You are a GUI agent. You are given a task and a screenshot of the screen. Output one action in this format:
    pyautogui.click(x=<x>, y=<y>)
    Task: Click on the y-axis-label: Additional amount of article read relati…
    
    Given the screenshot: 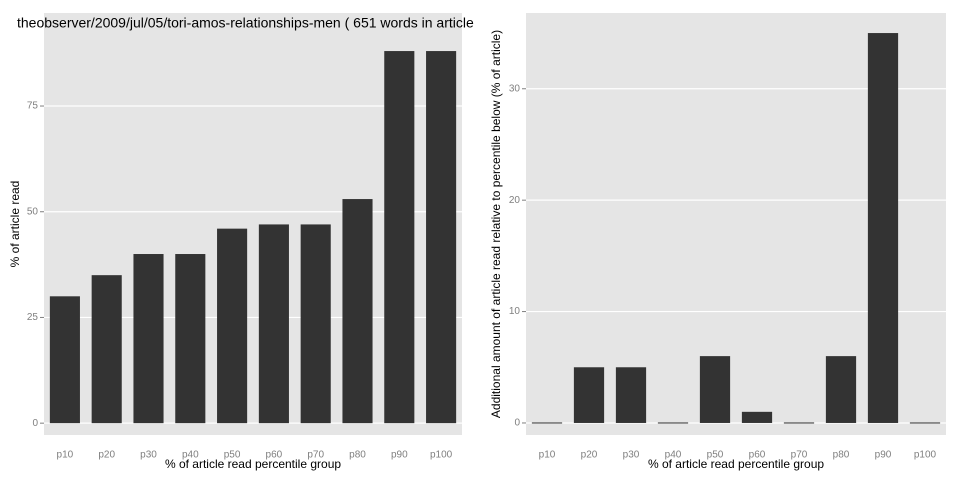 What is the action you would take?
    pyautogui.click(x=496, y=224)
    